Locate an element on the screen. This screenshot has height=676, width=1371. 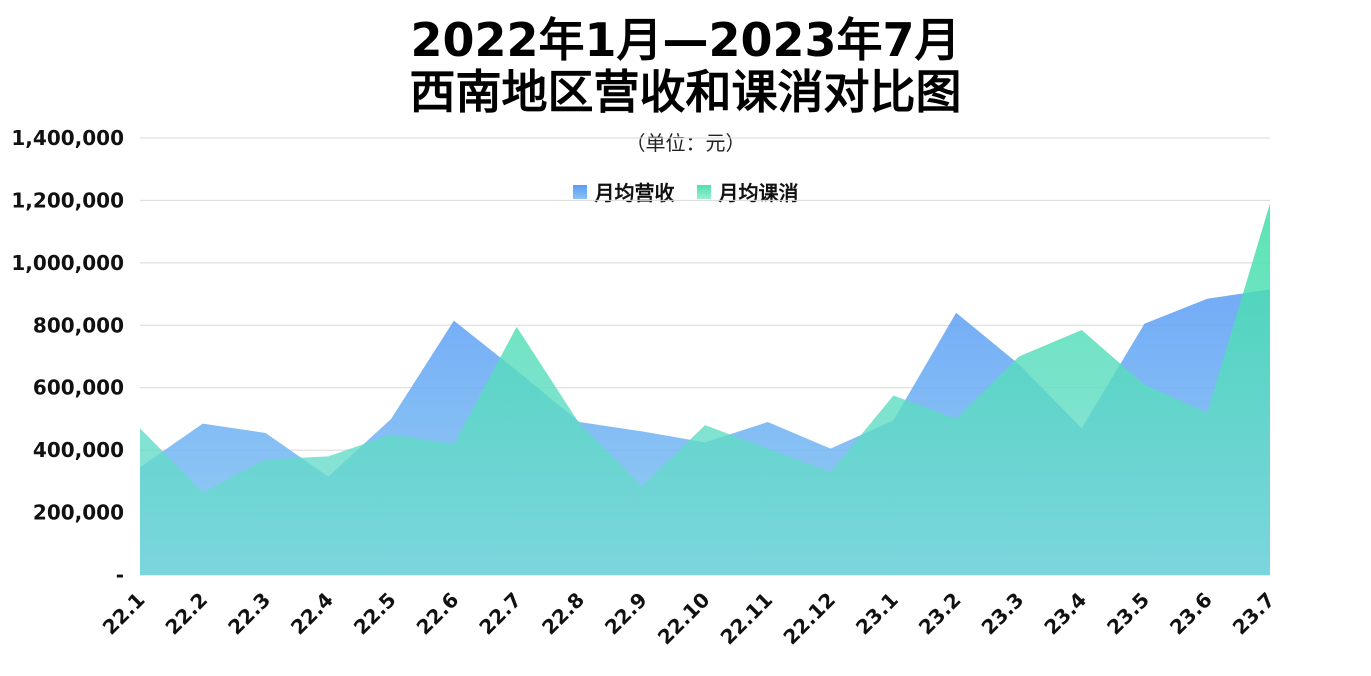
x-tick-label: 23.2 is located at coordinates (940, 614).